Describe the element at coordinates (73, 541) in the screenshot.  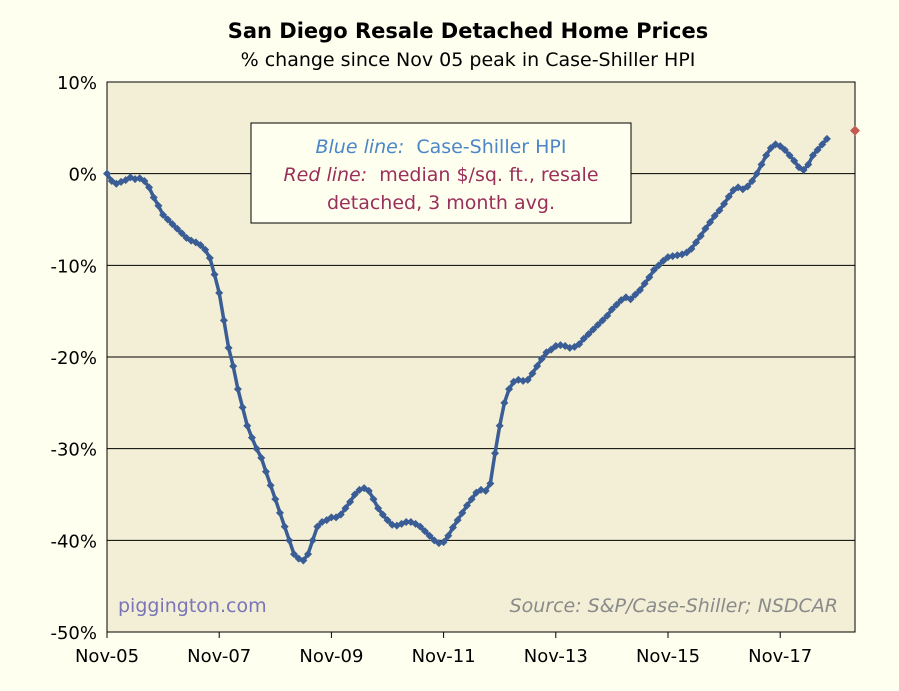
I see `y-tick-label: -40%` at that location.